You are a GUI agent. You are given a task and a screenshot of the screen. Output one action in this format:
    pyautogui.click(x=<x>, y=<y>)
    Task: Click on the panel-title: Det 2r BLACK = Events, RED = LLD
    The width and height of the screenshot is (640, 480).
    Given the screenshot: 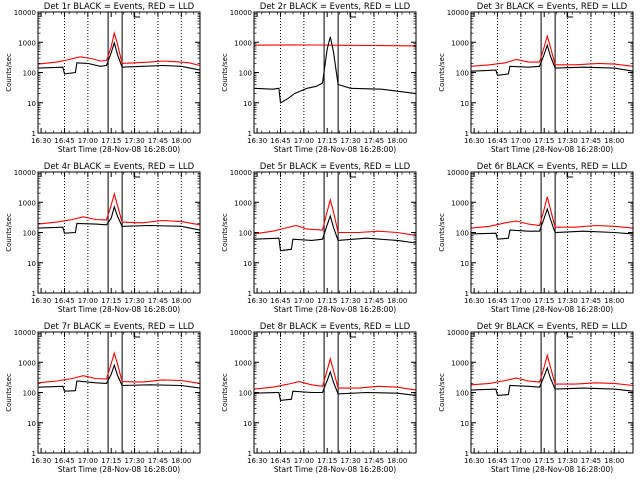 What is the action you would take?
    pyautogui.click(x=335, y=7)
    